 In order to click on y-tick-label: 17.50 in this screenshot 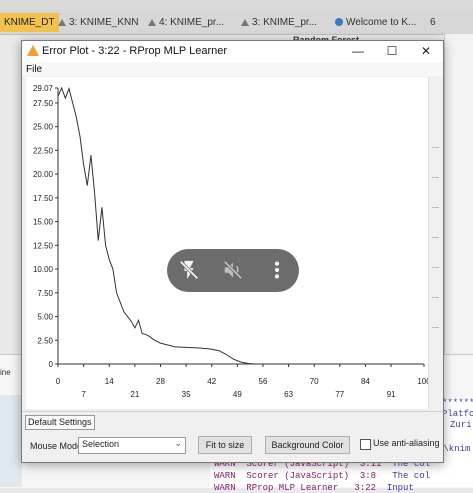, I will do `click(43, 198)`.